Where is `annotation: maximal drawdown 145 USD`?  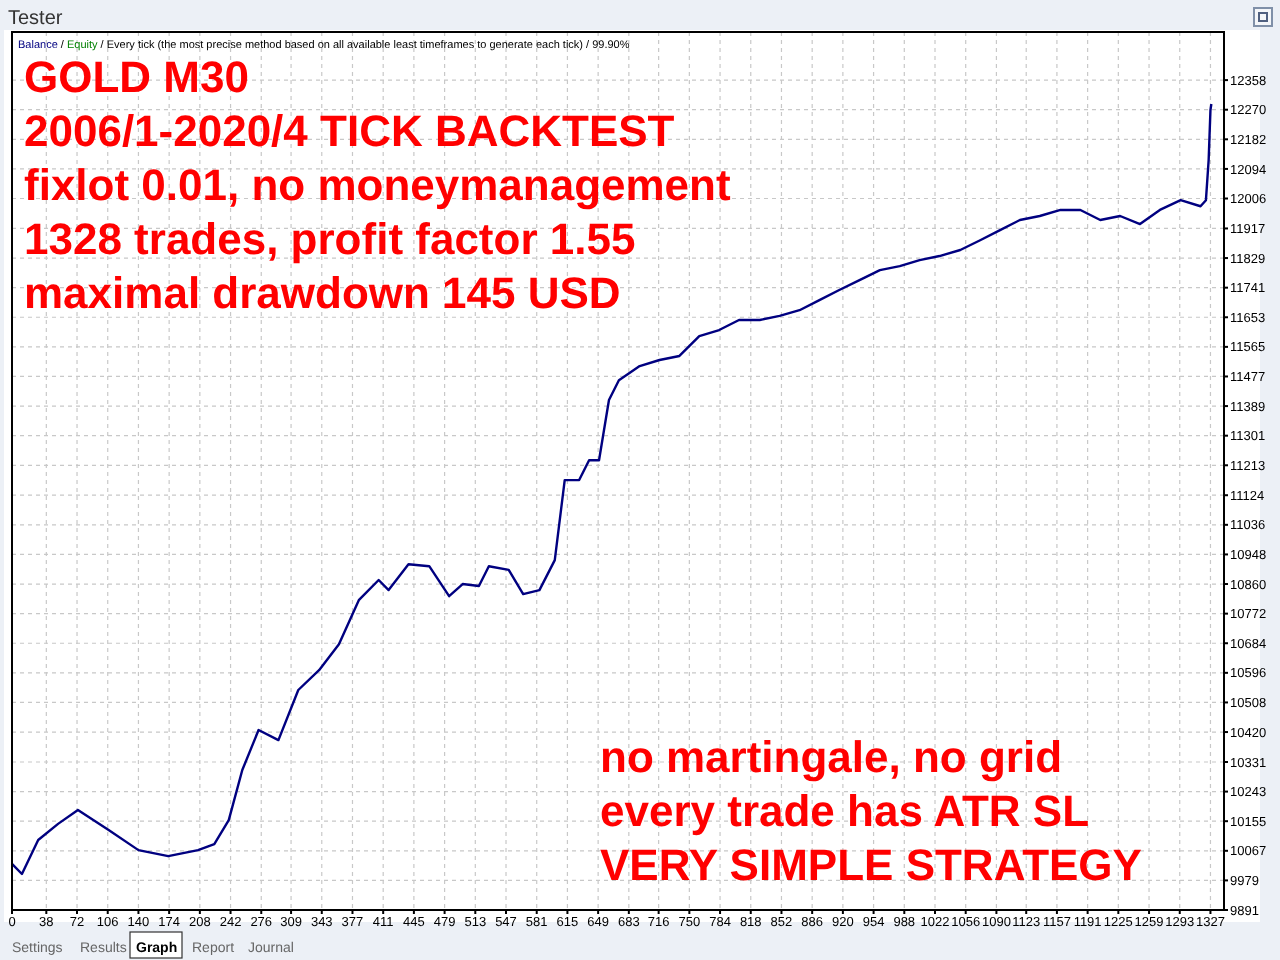 annotation: maximal drawdown 145 USD is located at coordinates (322, 293).